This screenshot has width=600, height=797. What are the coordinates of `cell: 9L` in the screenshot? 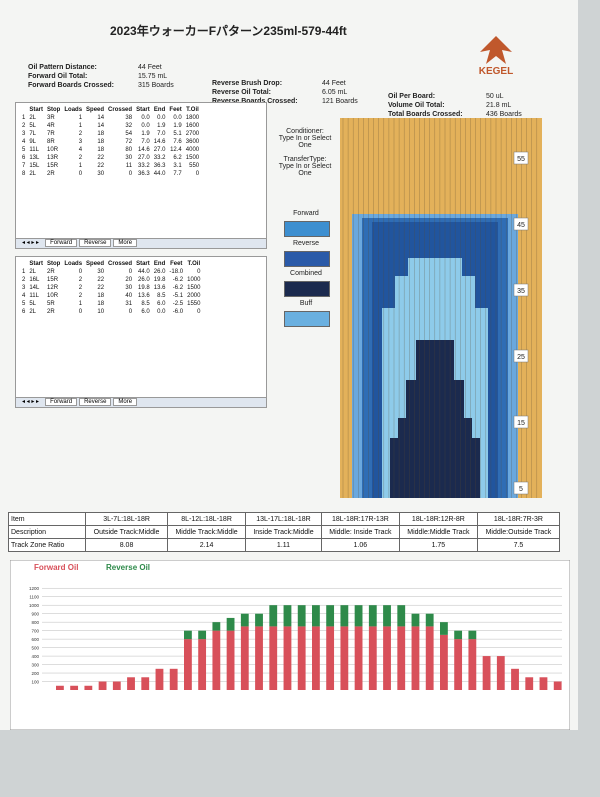 It's located at (33, 142).